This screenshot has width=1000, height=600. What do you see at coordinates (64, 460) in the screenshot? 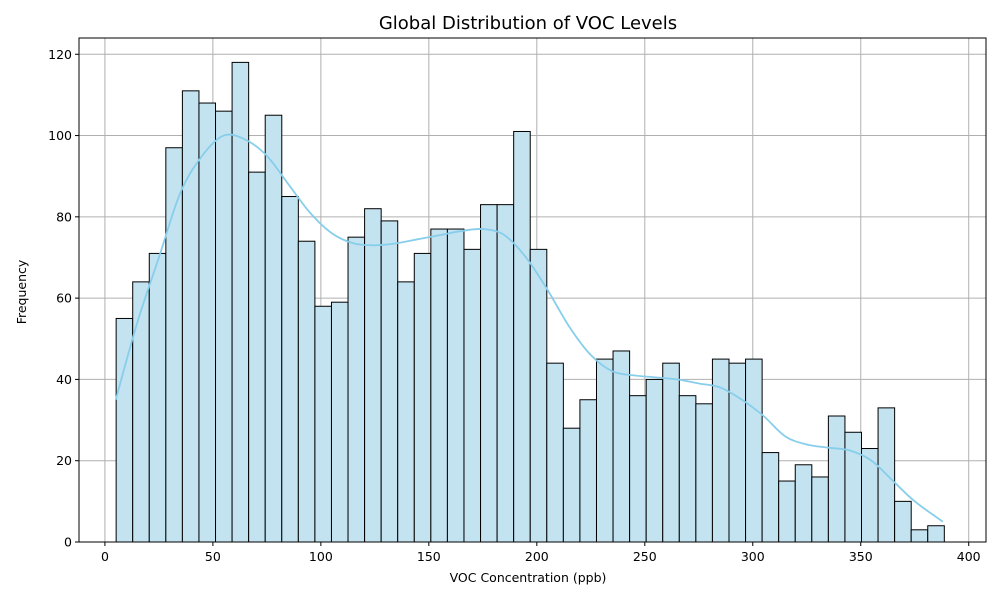
I see `y-tick-label-1: 20` at bounding box center [64, 460].